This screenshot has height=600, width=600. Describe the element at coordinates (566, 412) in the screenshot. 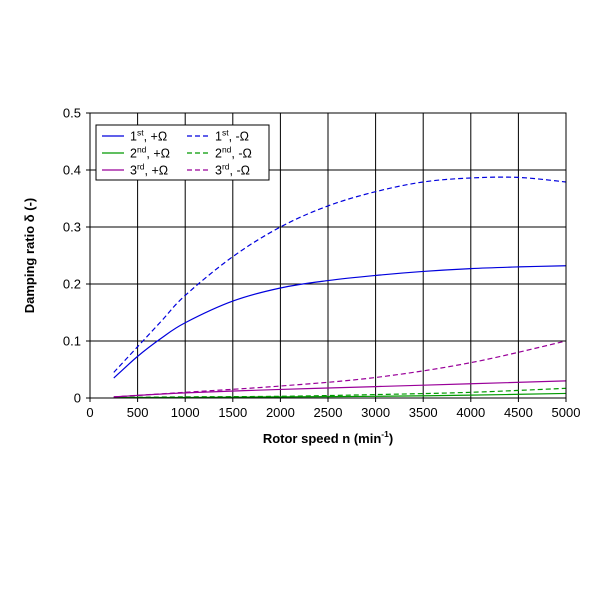

I see `x-tick-label: 5000` at that location.